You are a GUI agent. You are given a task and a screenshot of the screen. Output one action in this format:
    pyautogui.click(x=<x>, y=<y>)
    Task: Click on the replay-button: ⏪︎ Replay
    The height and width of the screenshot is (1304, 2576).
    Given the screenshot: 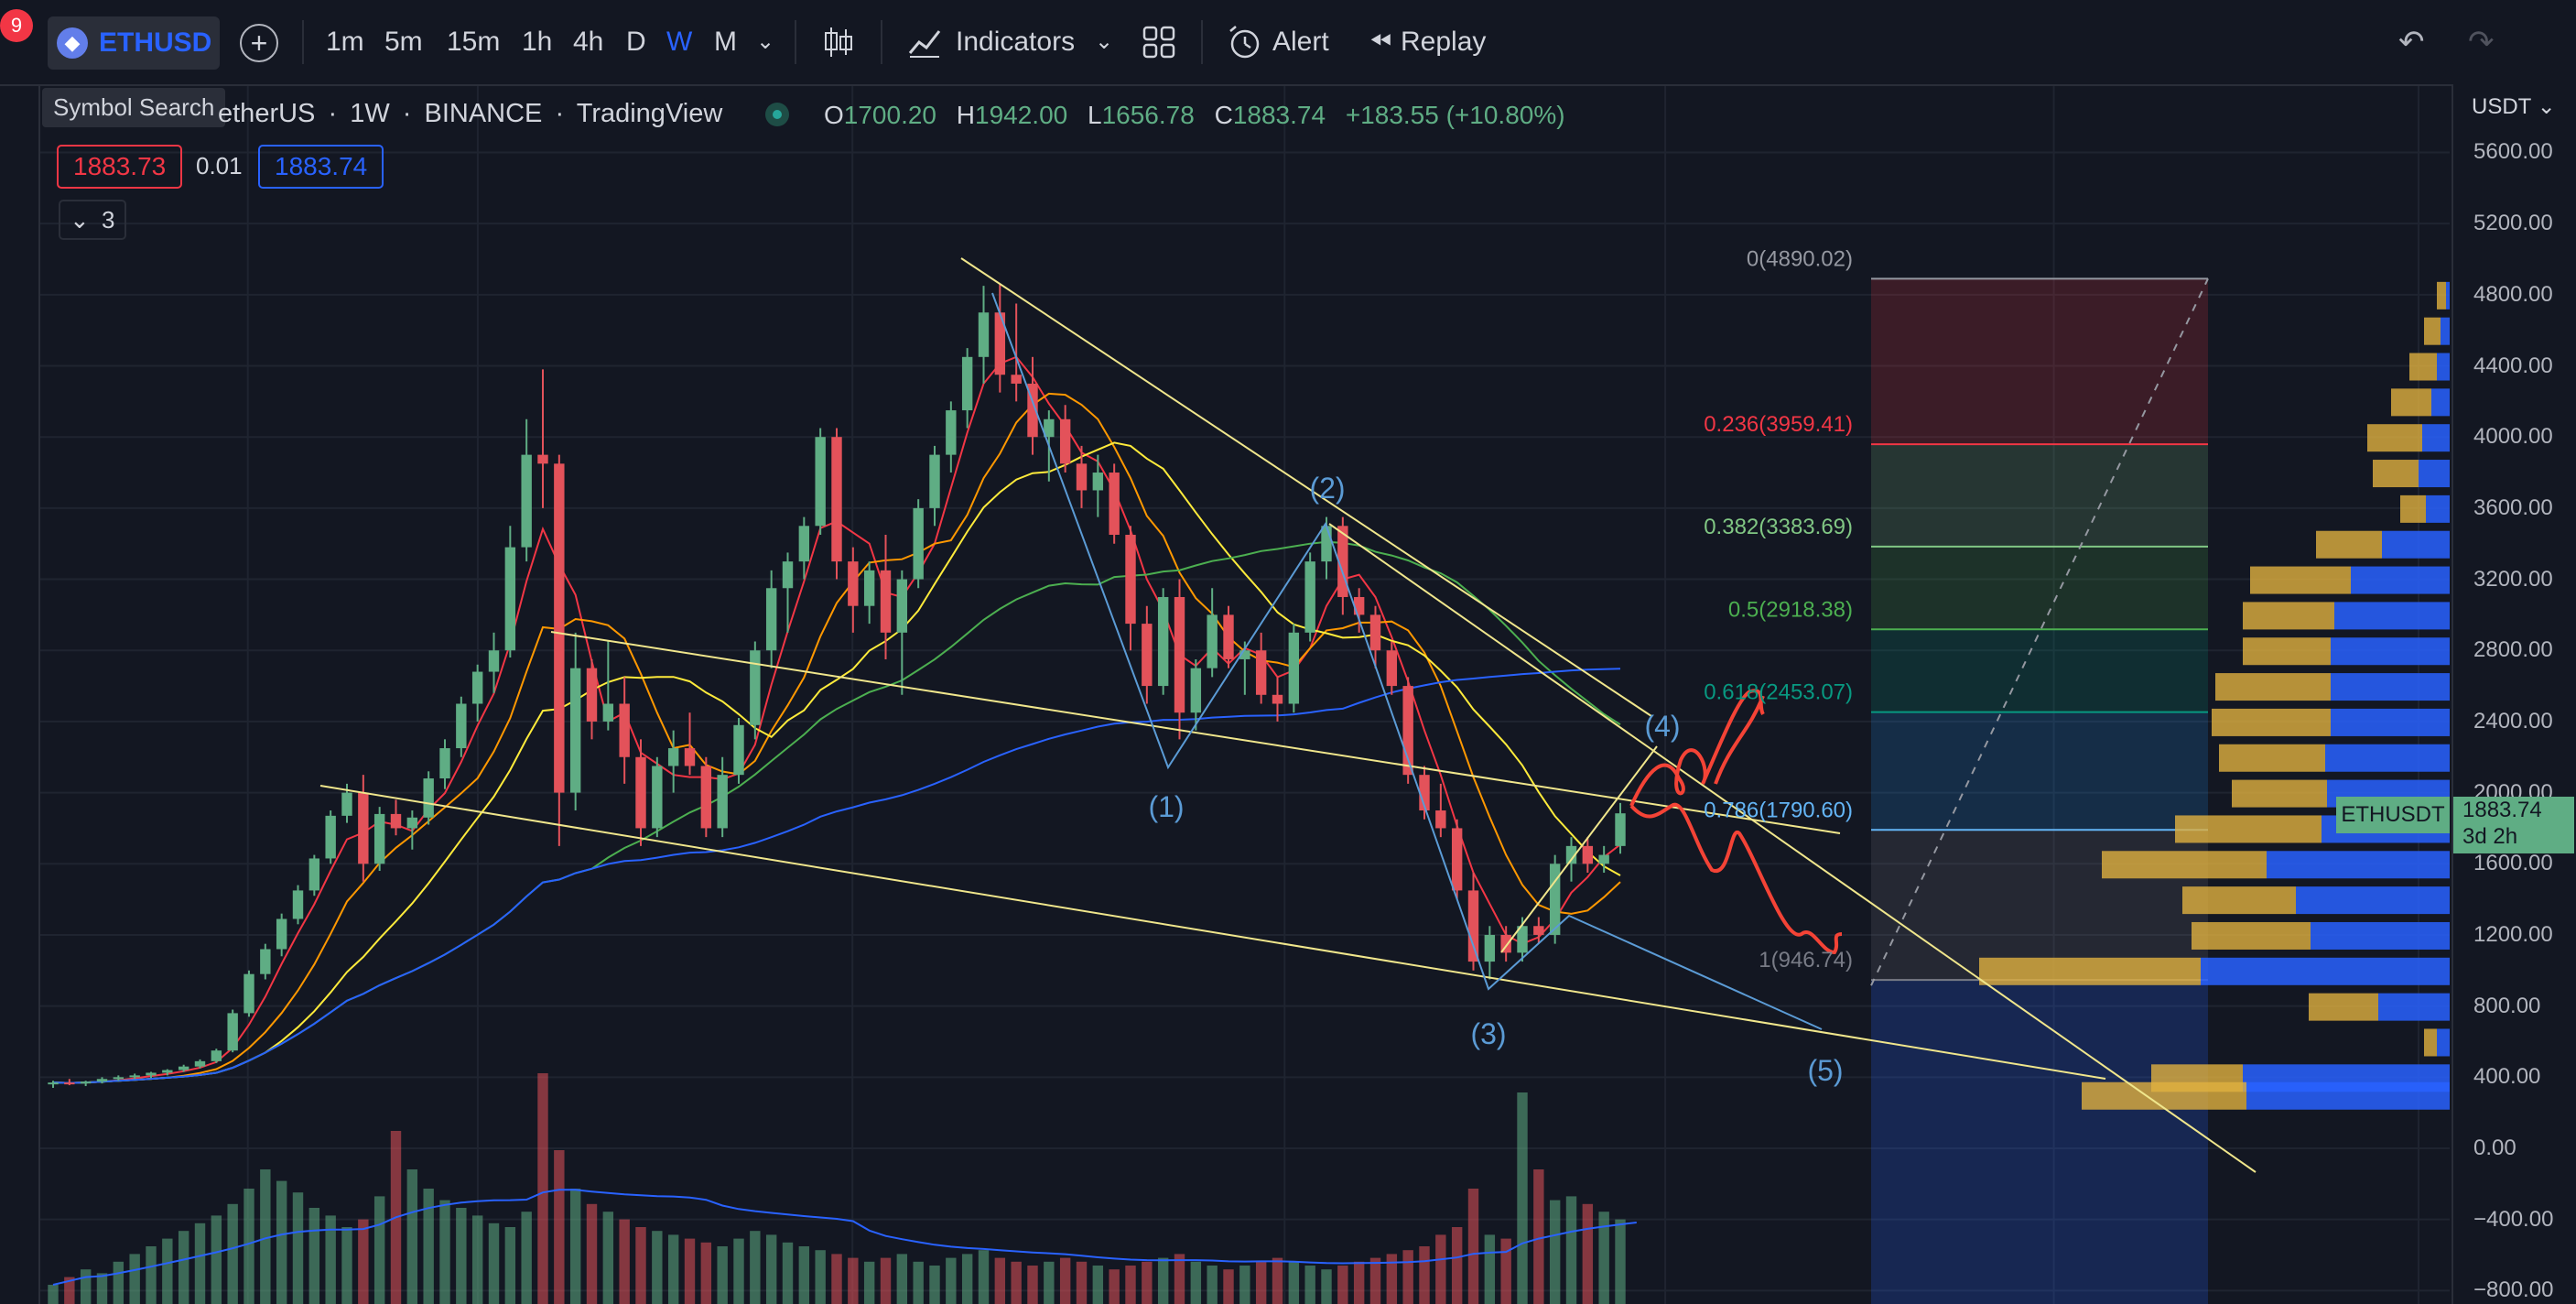 What is the action you would take?
    pyautogui.click(x=1427, y=42)
    